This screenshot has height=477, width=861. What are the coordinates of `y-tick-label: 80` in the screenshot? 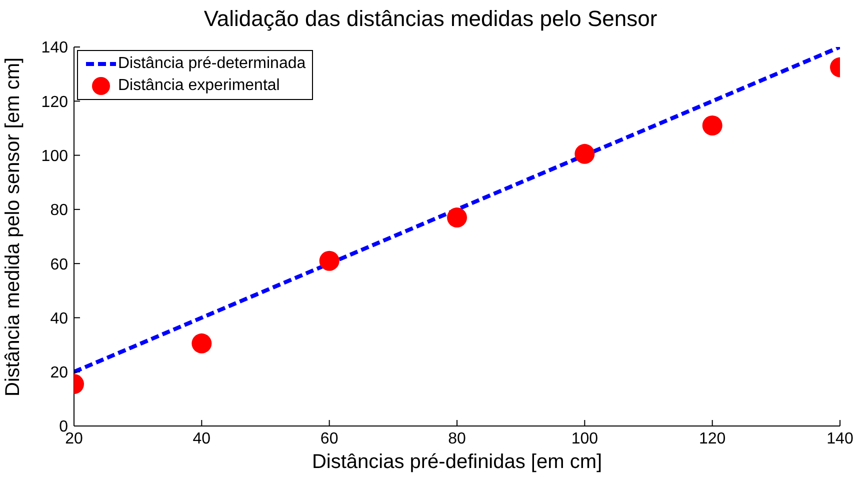 It's located at (59, 211).